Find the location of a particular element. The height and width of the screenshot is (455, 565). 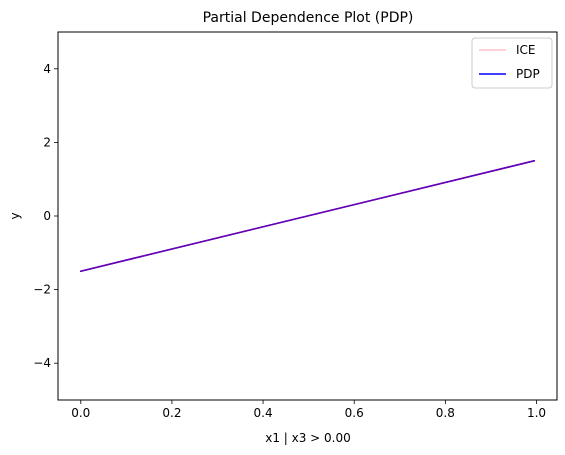

x-tick-label: 0.8 is located at coordinates (445, 413).